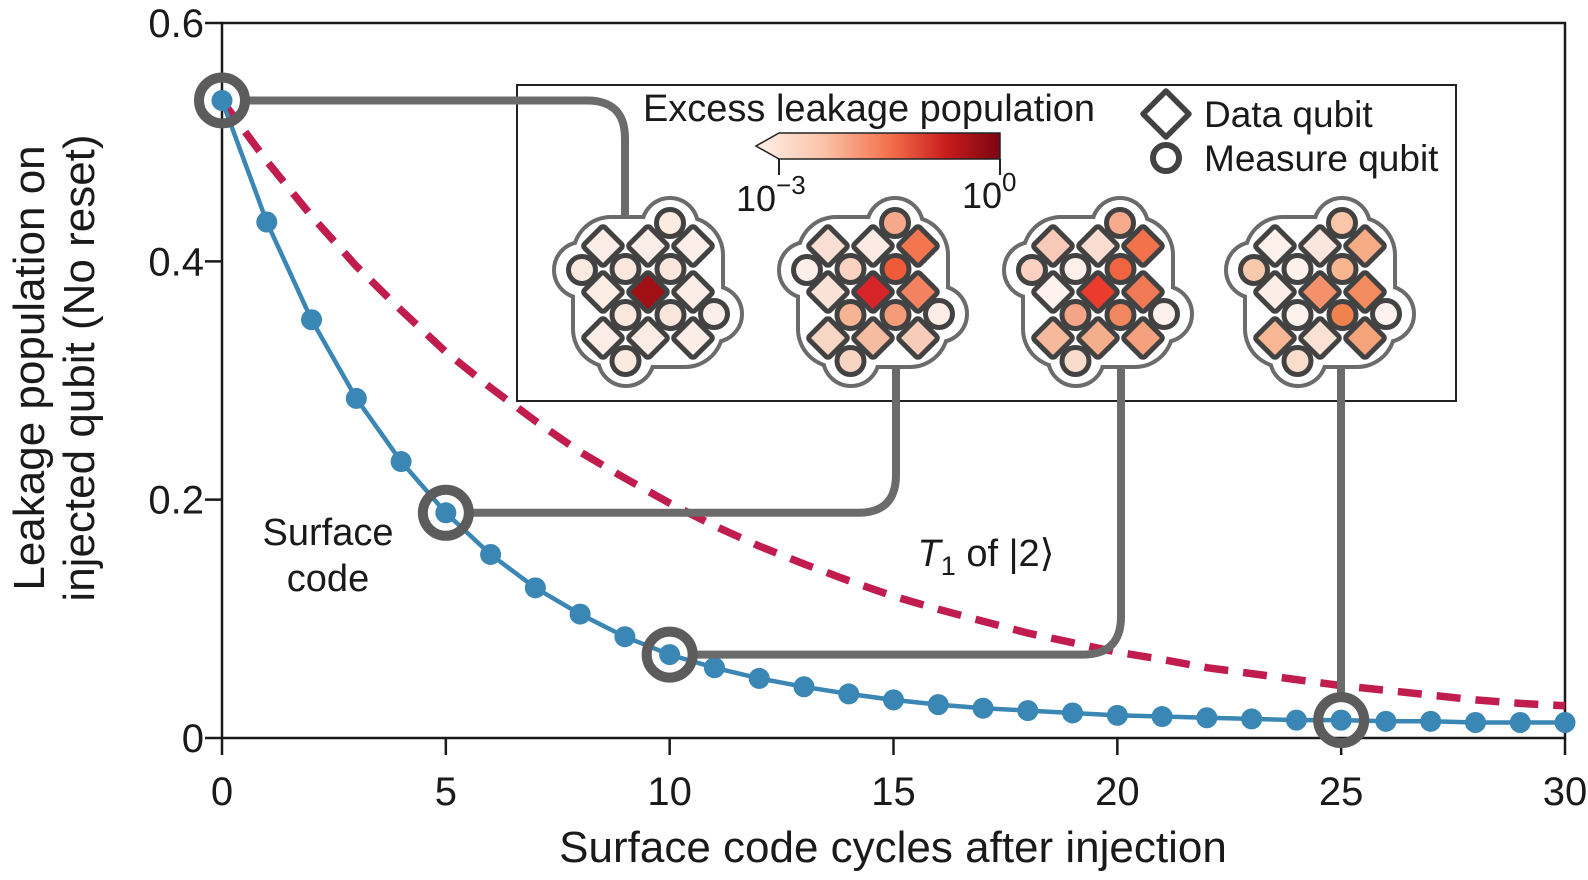 This screenshot has height=880, width=1588. I want to click on inset-legend: Data qubit Measure qubit, so click(1289, 133).